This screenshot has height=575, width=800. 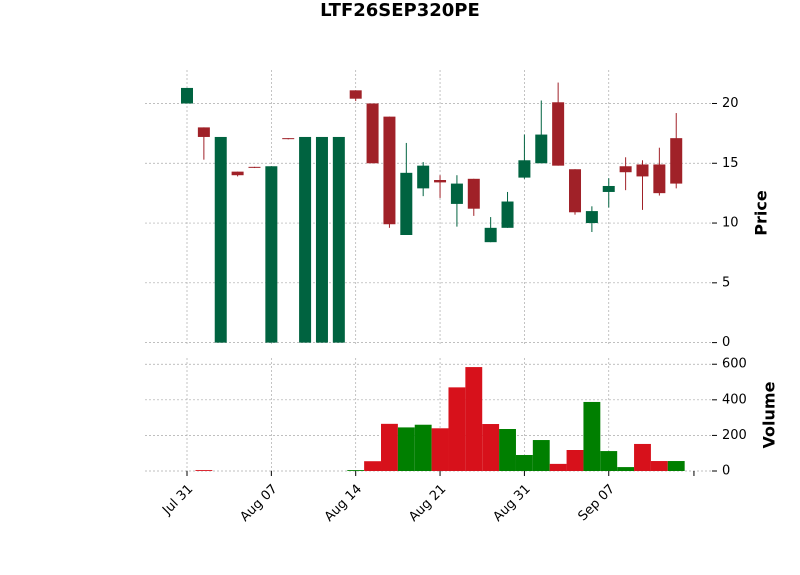 What do you see at coordinates (596, 503) in the screenshot?
I see `x-tick-label: Sep 07` at bounding box center [596, 503].